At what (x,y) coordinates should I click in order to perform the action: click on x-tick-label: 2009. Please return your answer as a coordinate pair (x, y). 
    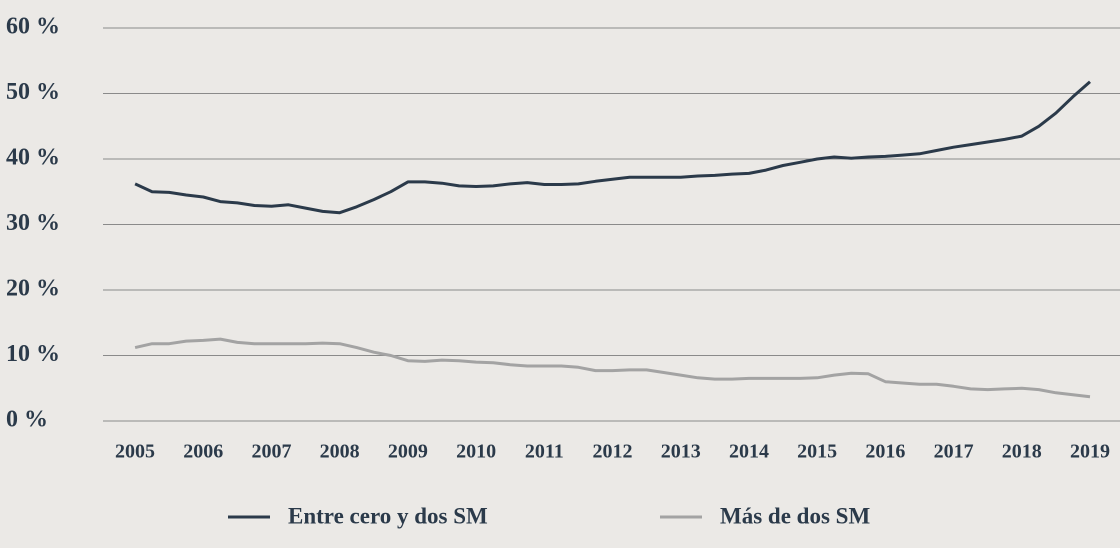
    Looking at the image, I should click on (408, 452).